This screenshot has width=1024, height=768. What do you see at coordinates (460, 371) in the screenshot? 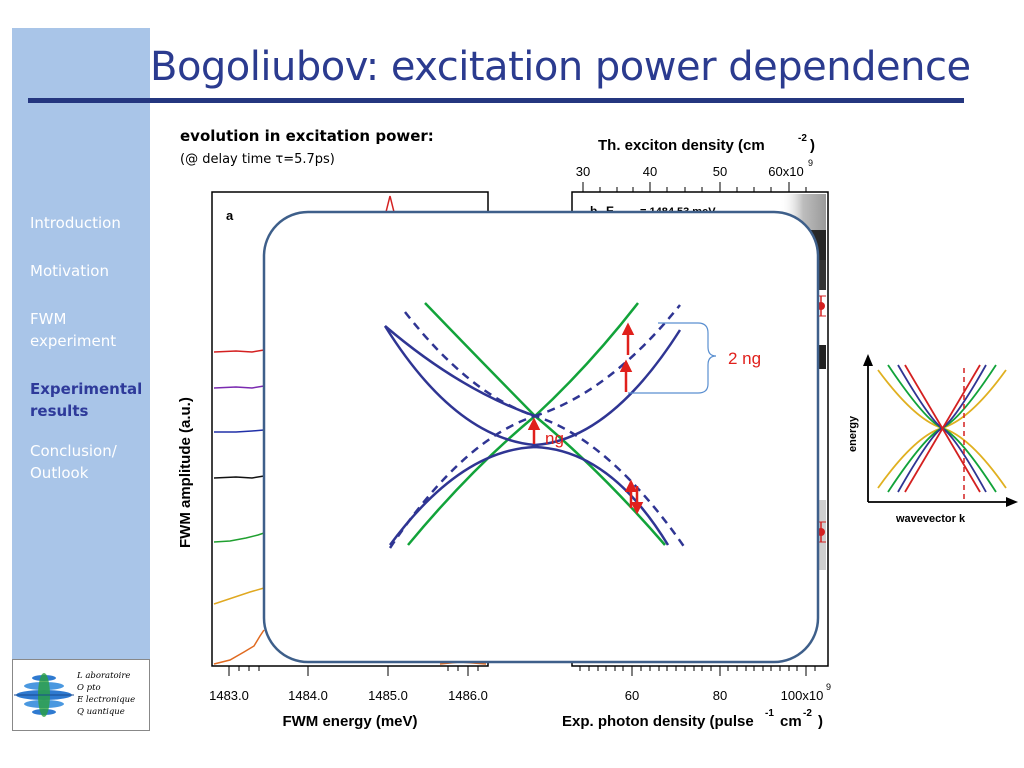
I see `bogoliubov-upper-left-lower-arm` at bounding box center [460, 371].